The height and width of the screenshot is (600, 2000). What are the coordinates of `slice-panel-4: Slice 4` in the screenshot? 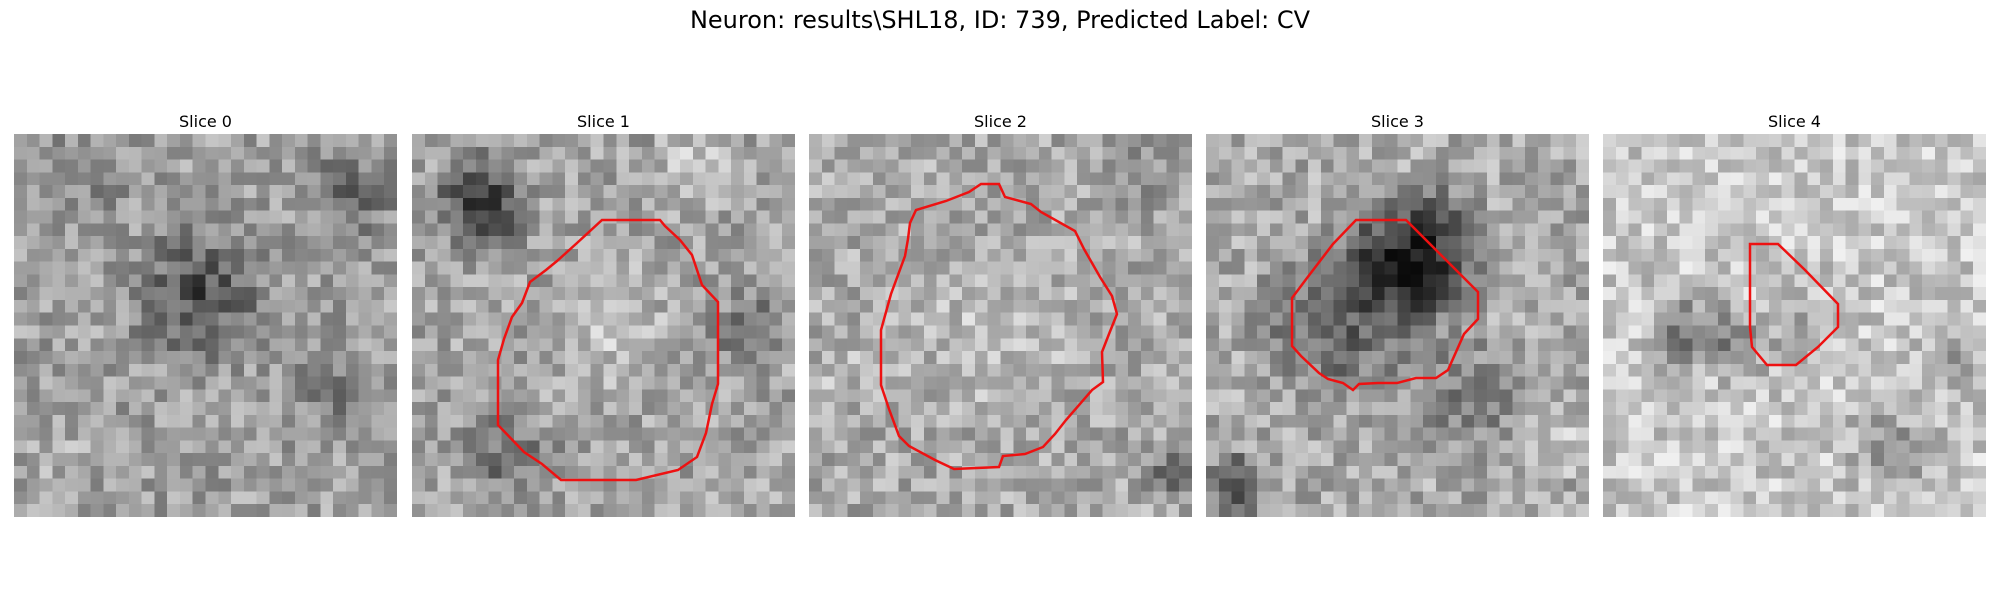 It's located at (1794, 313).